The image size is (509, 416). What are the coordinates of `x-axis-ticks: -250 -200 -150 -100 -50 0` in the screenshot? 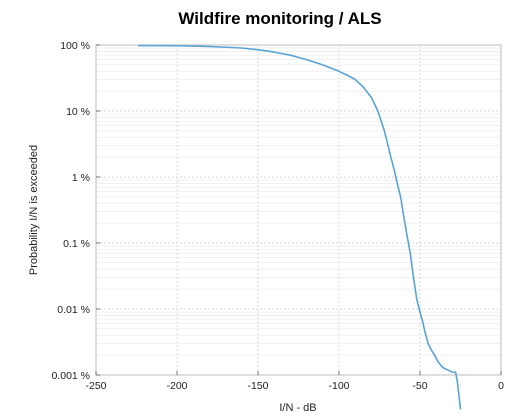 It's located at (294, 381).